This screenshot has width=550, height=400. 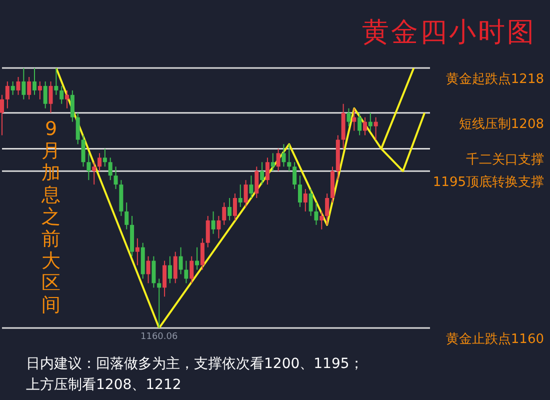 I want to click on text: 上方压制看1208、1212, so click(x=104, y=385).